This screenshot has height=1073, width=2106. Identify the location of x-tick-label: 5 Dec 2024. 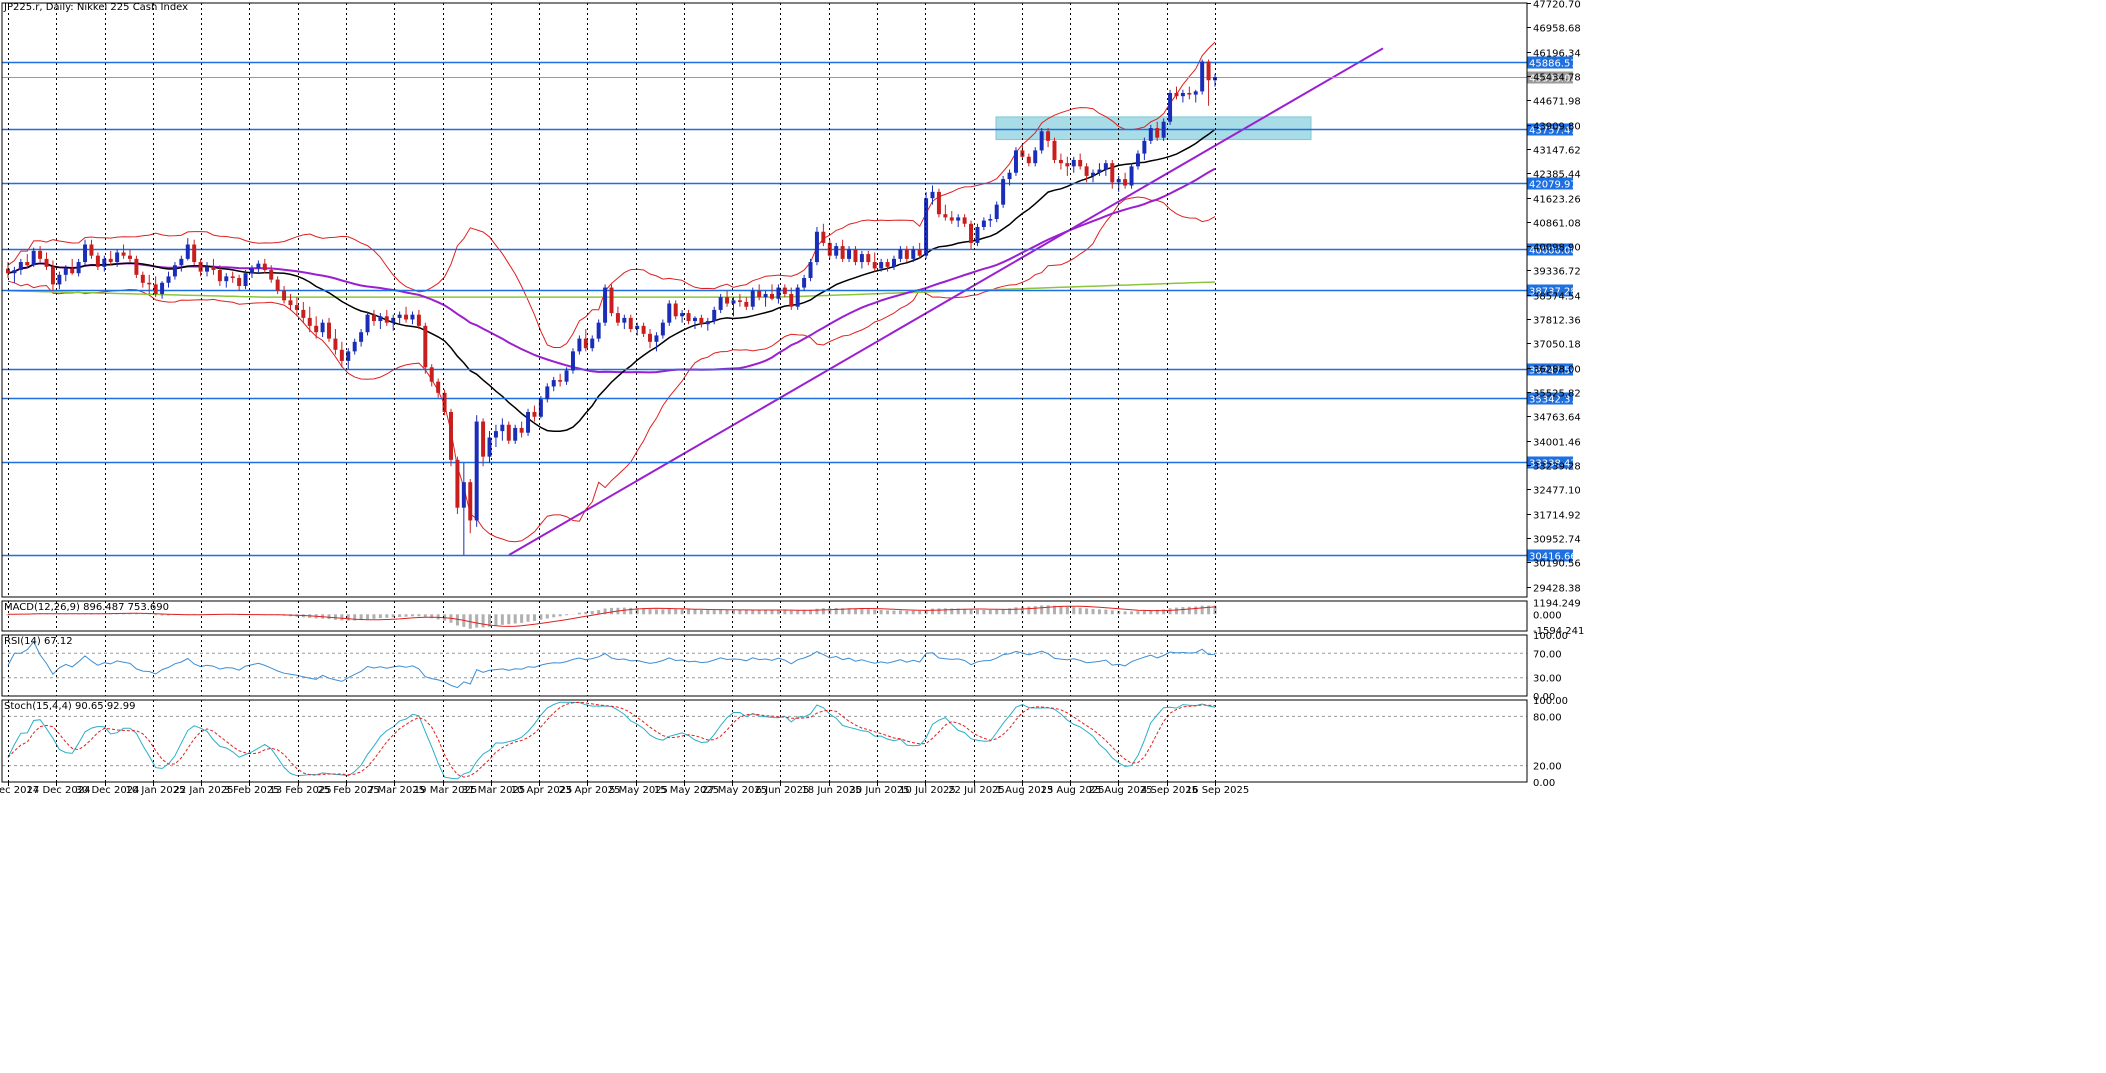
(19, 790).